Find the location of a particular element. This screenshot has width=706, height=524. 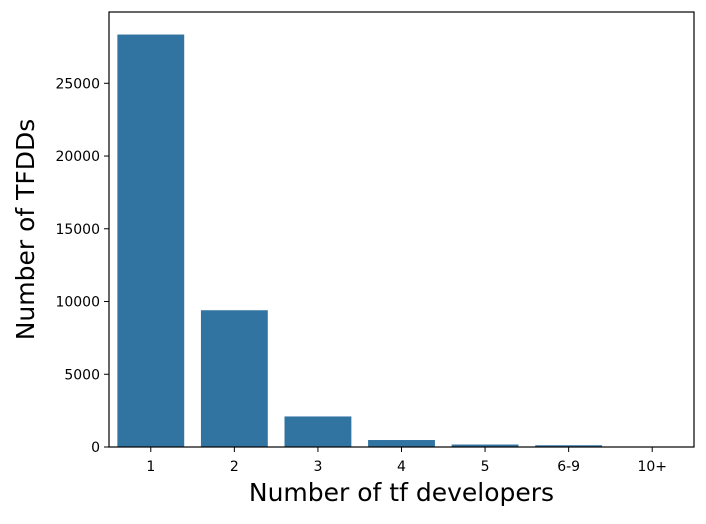

y-tick-label: 25000 is located at coordinates (77, 84).